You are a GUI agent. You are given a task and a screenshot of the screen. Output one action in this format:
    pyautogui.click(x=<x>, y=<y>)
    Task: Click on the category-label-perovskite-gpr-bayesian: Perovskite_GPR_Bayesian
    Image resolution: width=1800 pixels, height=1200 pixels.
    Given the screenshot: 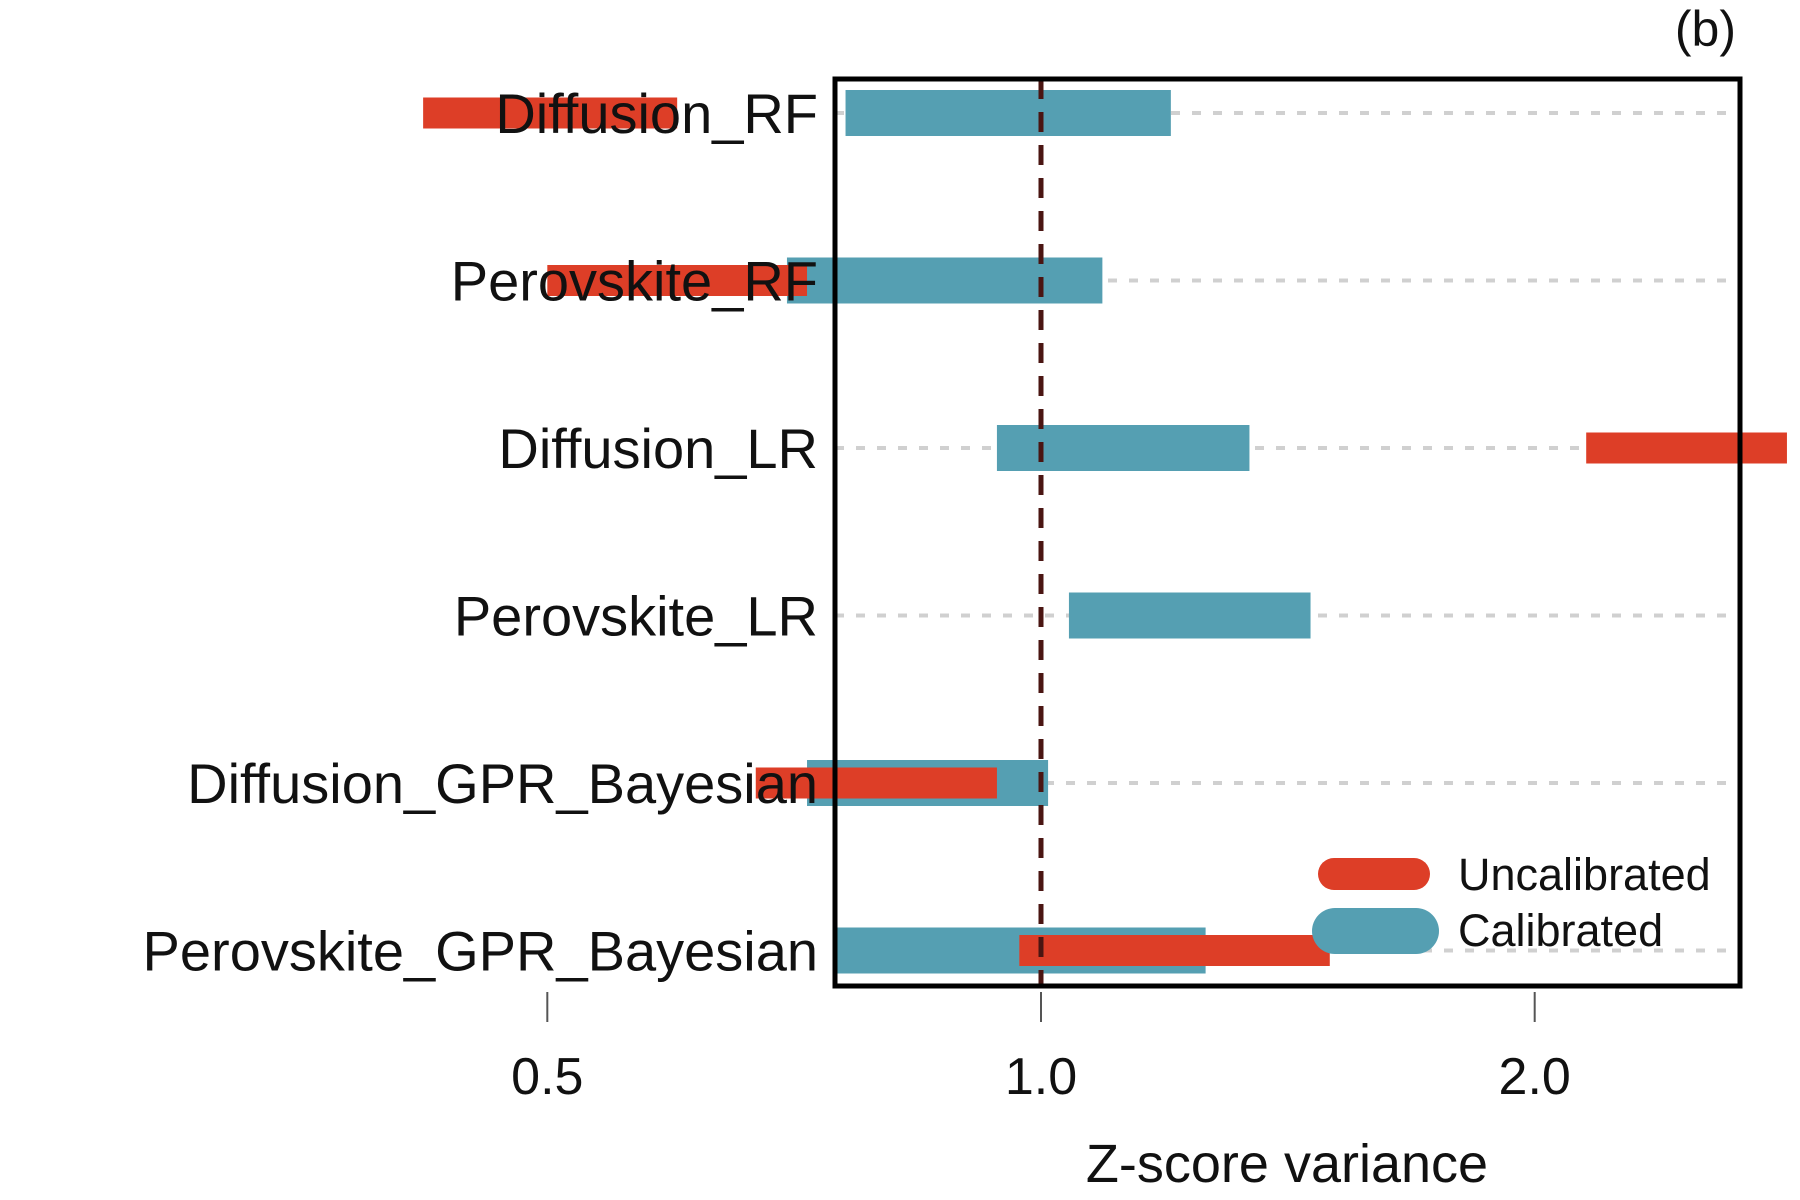 What is the action you would take?
    pyautogui.click(x=480, y=951)
    